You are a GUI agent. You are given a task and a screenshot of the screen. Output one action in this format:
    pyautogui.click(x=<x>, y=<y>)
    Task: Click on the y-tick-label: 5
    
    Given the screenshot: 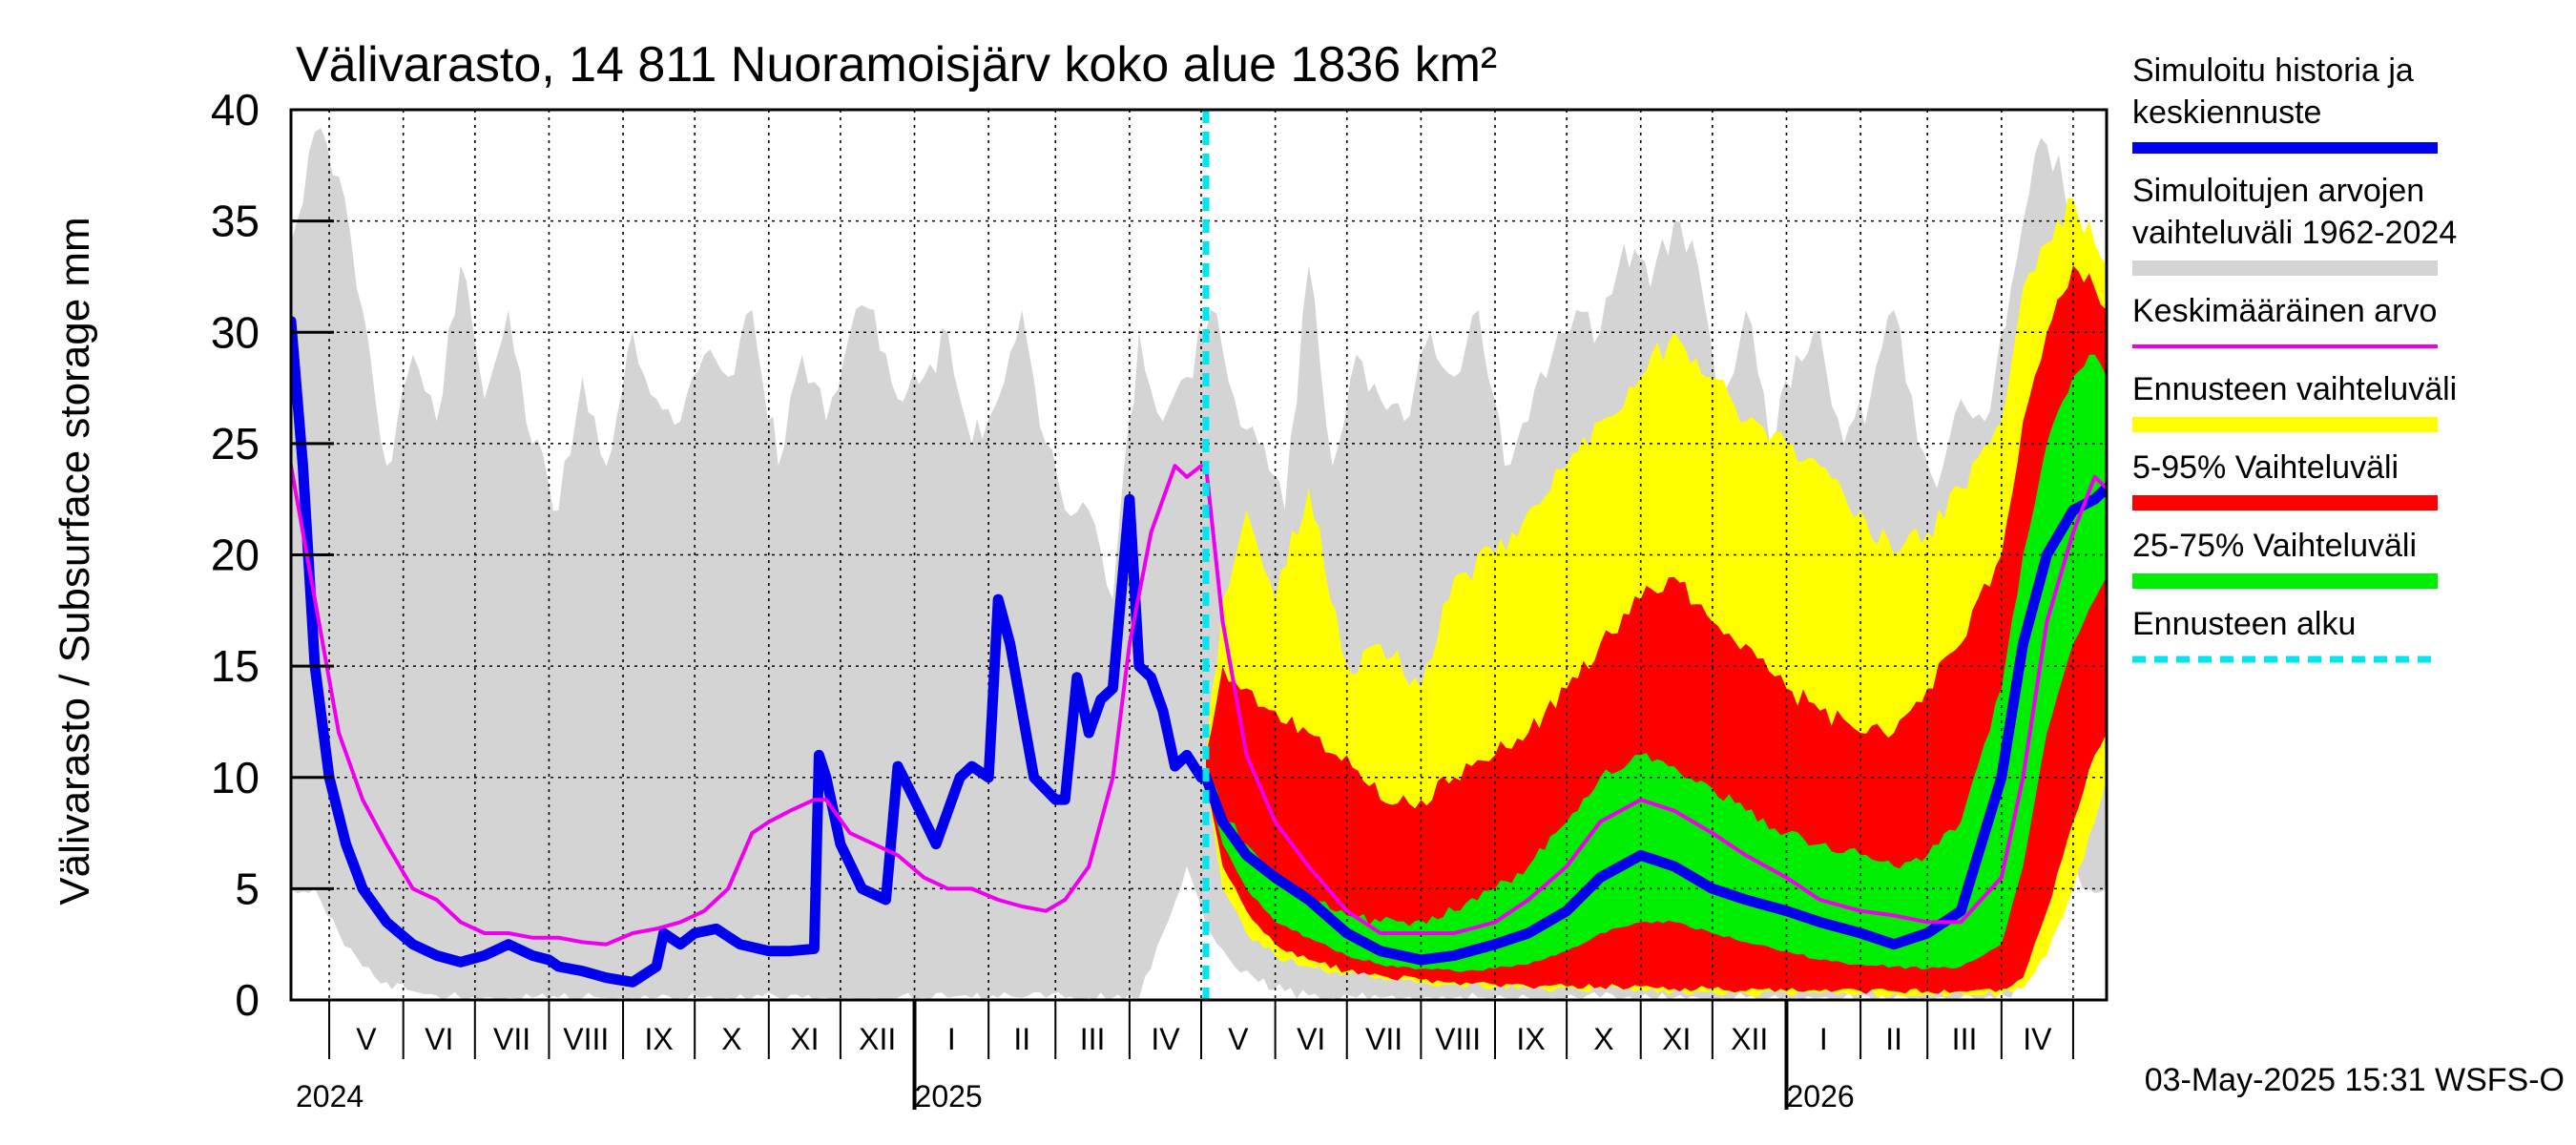 What is the action you would take?
    pyautogui.click(x=247, y=888)
    